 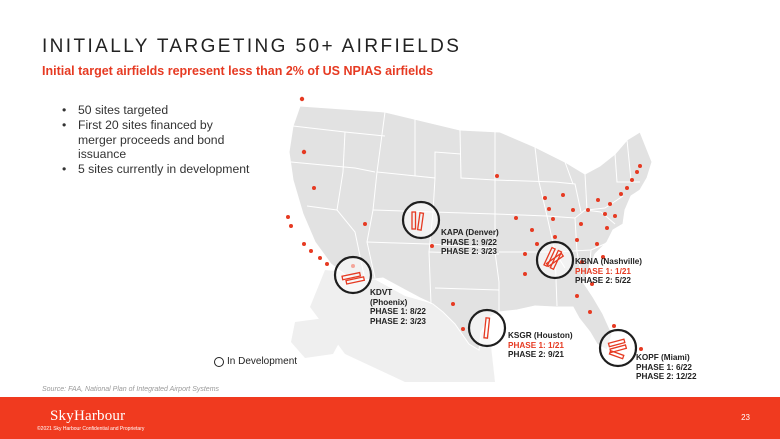 I want to click on callout-phase-1: PHASE 1: 8/22, so click(x=398, y=312).